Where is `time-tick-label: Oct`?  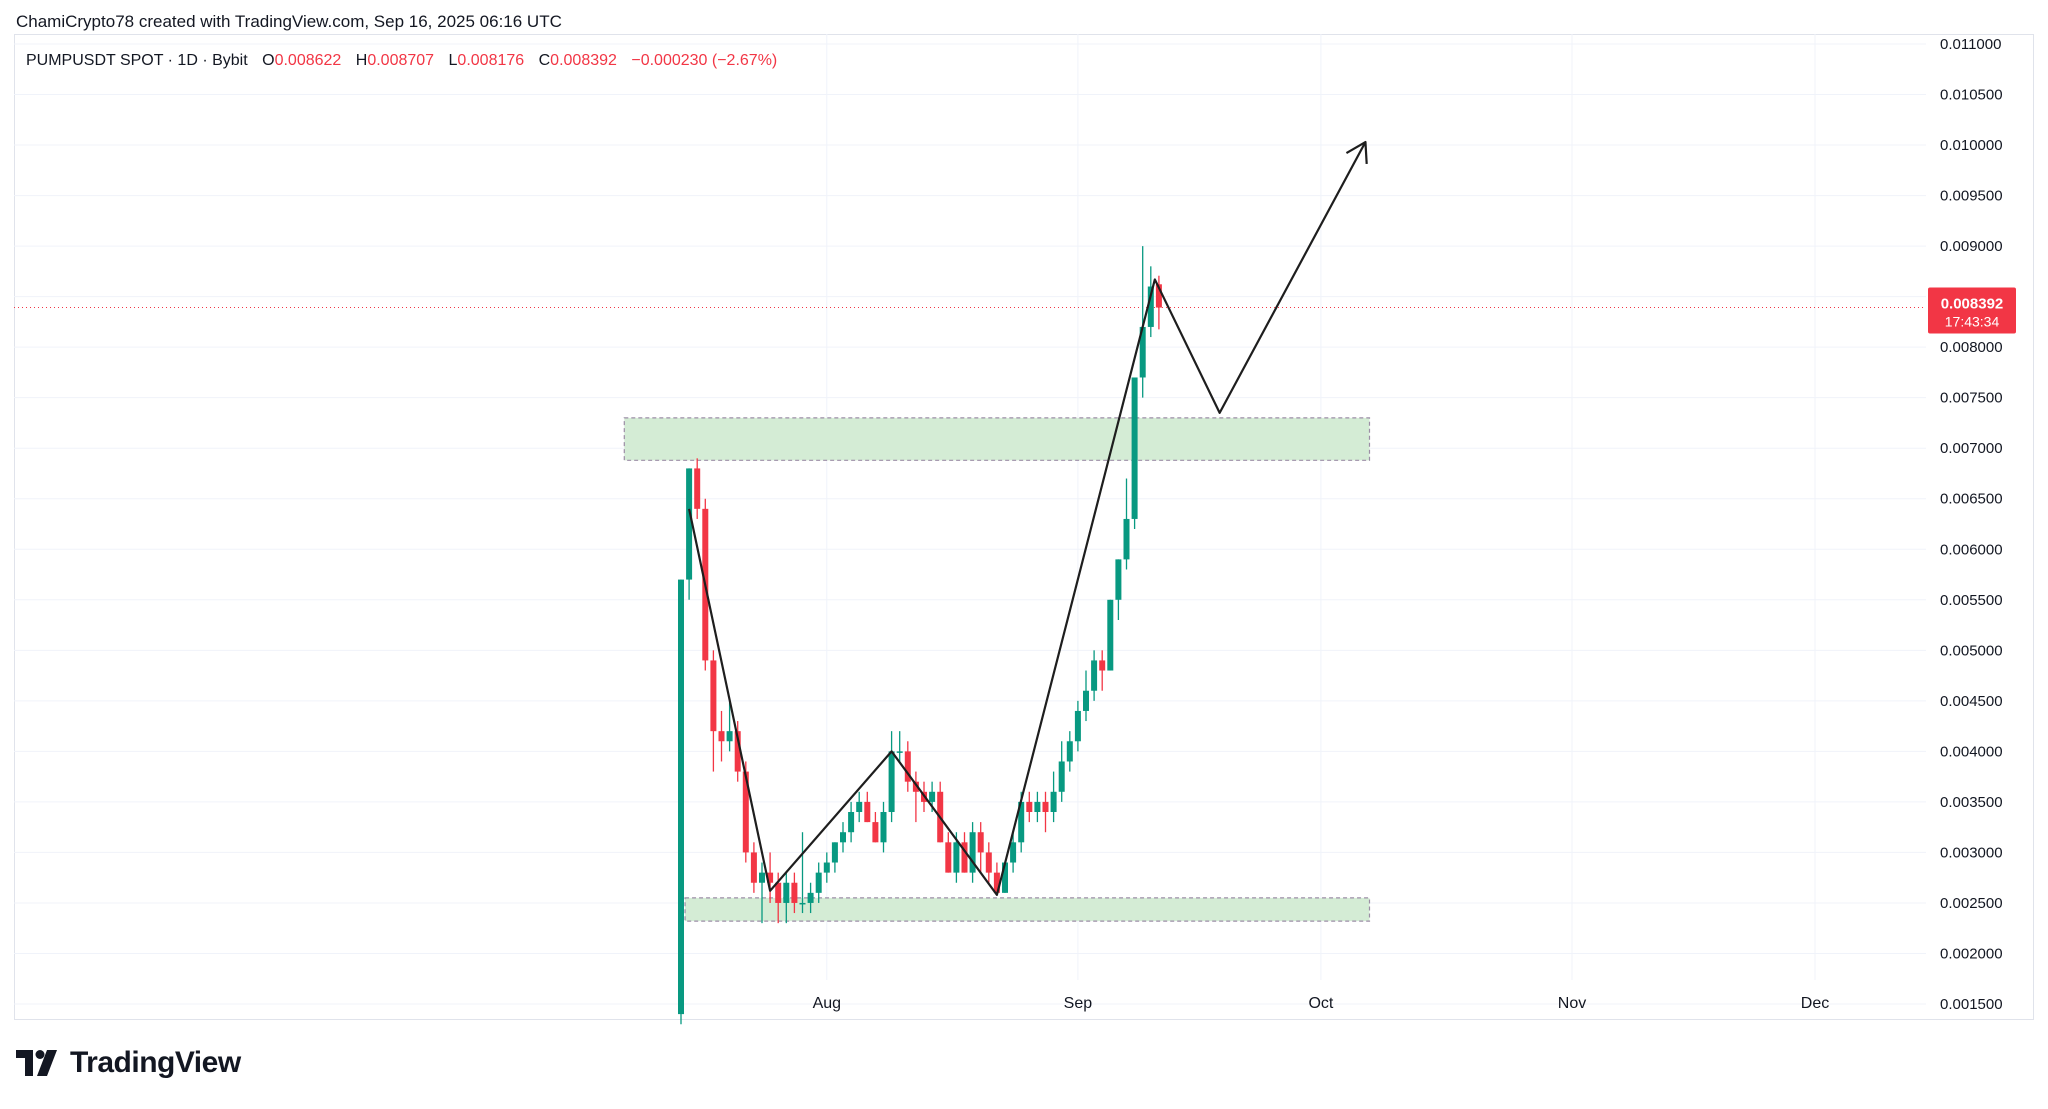
time-tick-label: Oct is located at coordinates (1320, 1003).